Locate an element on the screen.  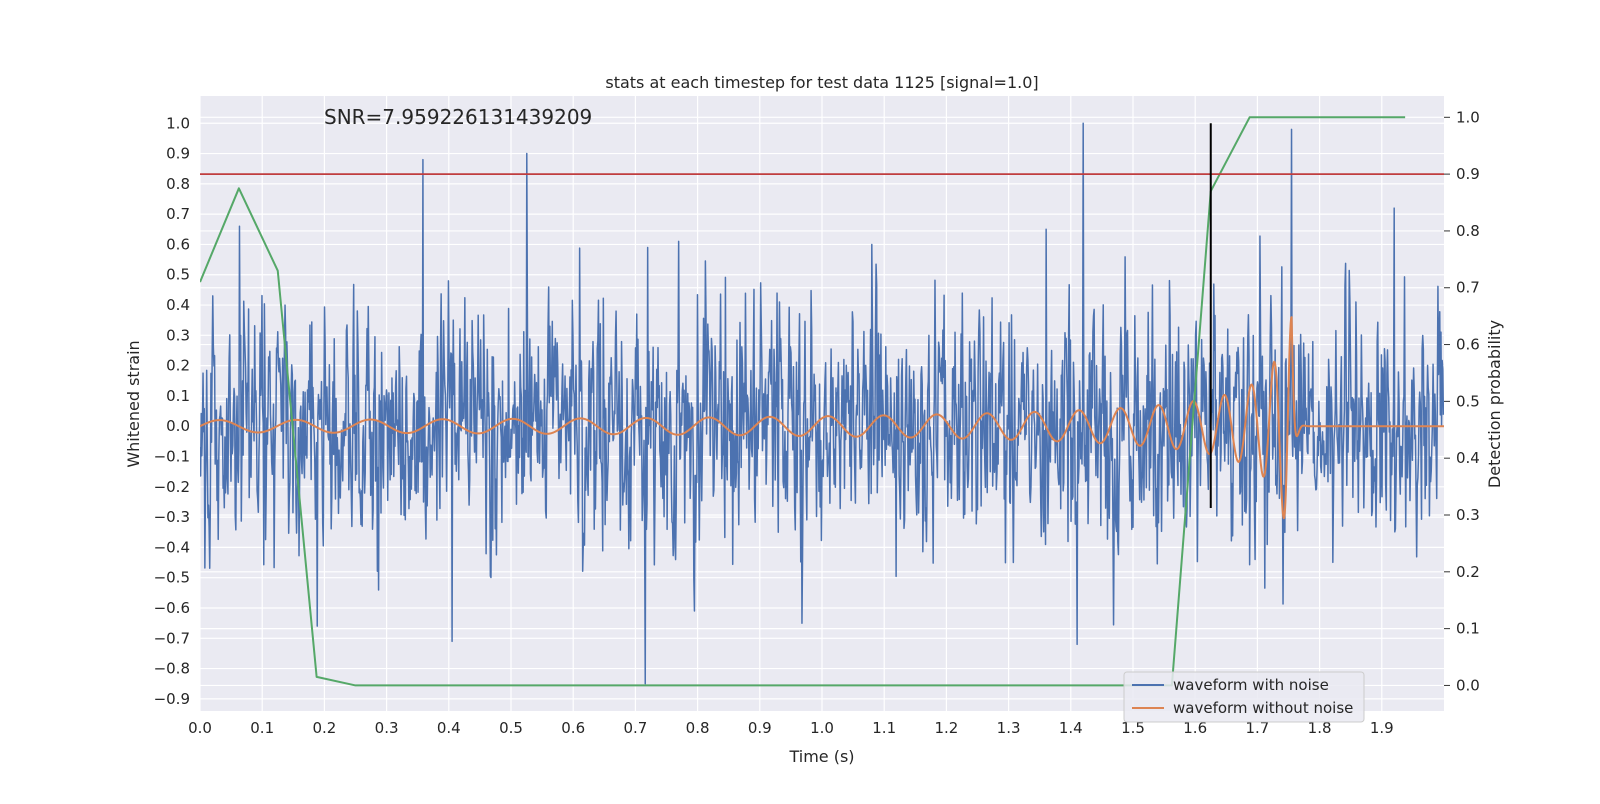
y-tick-label-left: −0.8 is located at coordinates (172, 669).